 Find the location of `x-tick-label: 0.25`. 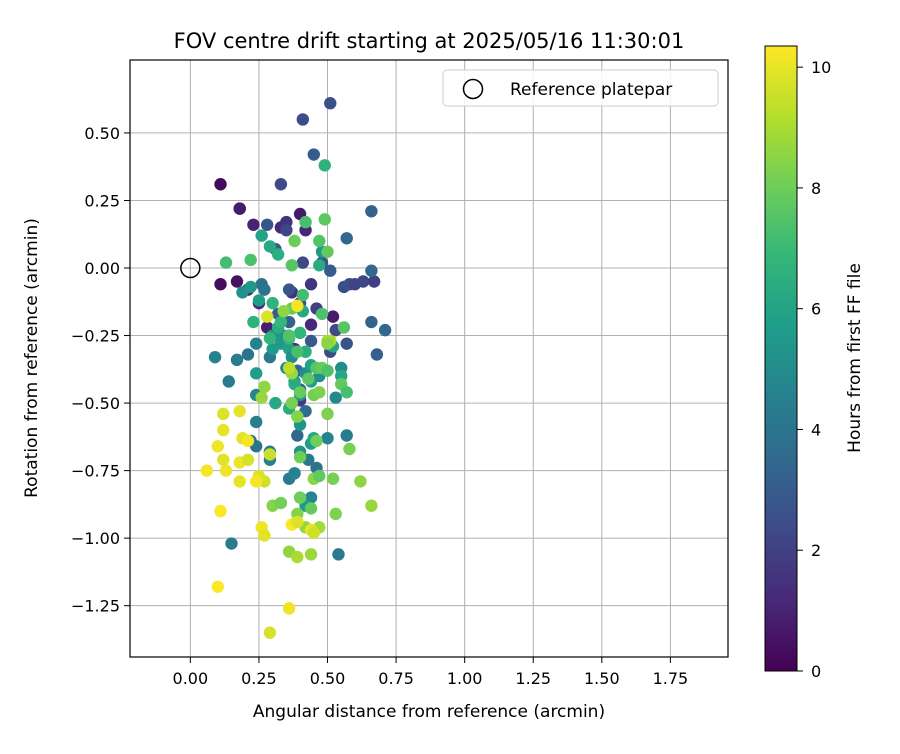

x-tick-label: 0.25 is located at coordinates (259, 678).